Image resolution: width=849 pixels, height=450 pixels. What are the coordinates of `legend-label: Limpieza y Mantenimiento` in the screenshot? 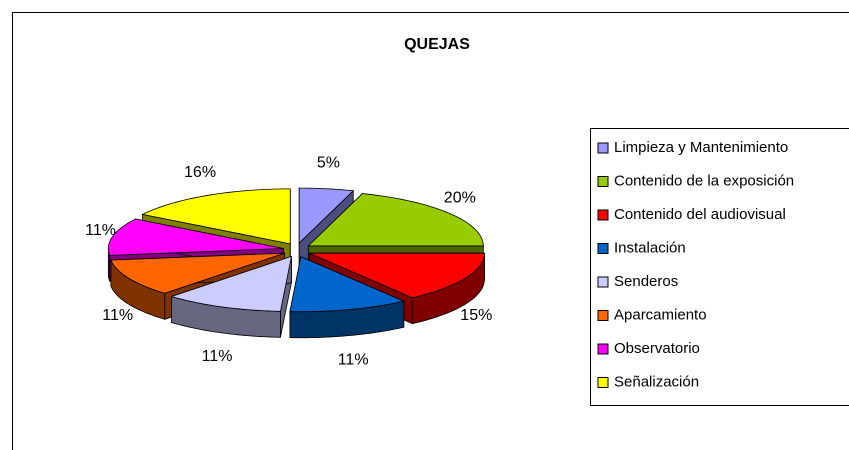 It's located at (701, 147).